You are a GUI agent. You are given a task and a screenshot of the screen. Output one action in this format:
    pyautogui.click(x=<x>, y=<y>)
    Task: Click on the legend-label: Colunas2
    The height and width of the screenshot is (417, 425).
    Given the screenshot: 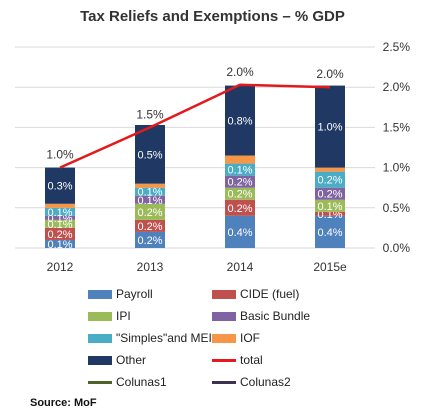 What is the action you would take?
    pyautogui.click(x=265, y=382)
    